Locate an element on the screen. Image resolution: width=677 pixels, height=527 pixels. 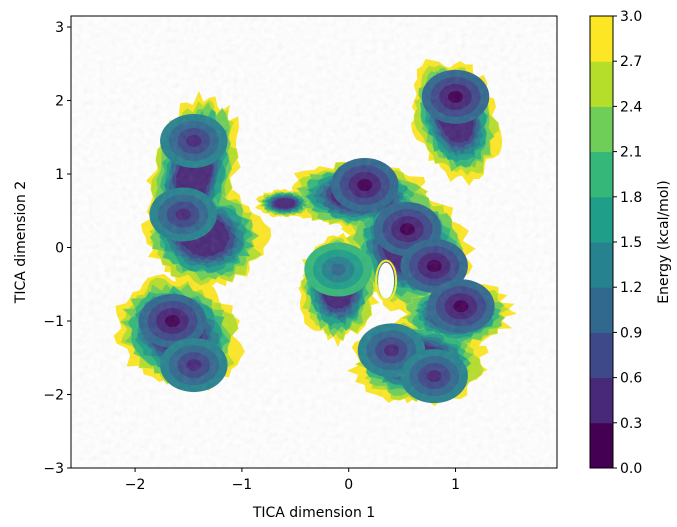
colorbar-tick-label: 1.8 is located at coordinates (631, 198).